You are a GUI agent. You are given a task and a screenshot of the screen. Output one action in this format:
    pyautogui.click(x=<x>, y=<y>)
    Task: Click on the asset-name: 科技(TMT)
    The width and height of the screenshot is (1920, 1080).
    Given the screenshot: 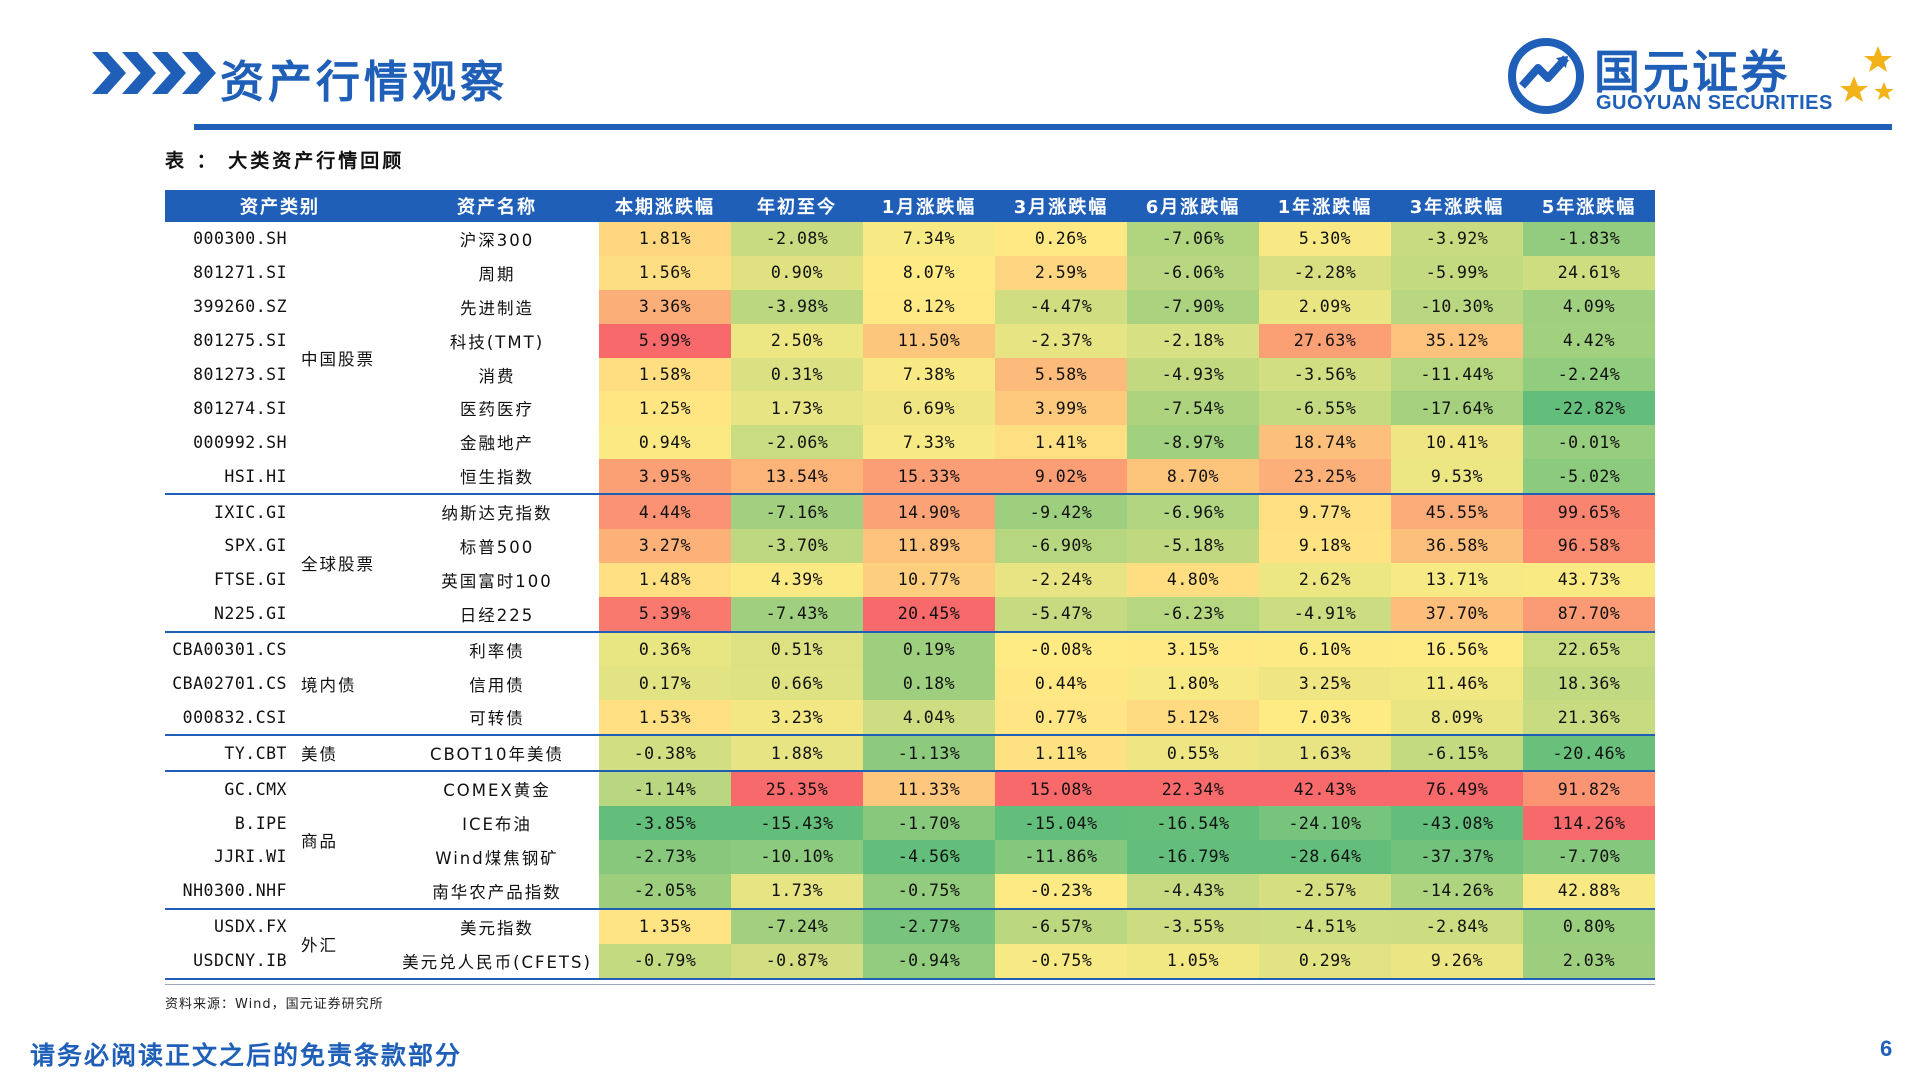 What is the action you would take?
    pyautogui.click(x=497, y=342)
    